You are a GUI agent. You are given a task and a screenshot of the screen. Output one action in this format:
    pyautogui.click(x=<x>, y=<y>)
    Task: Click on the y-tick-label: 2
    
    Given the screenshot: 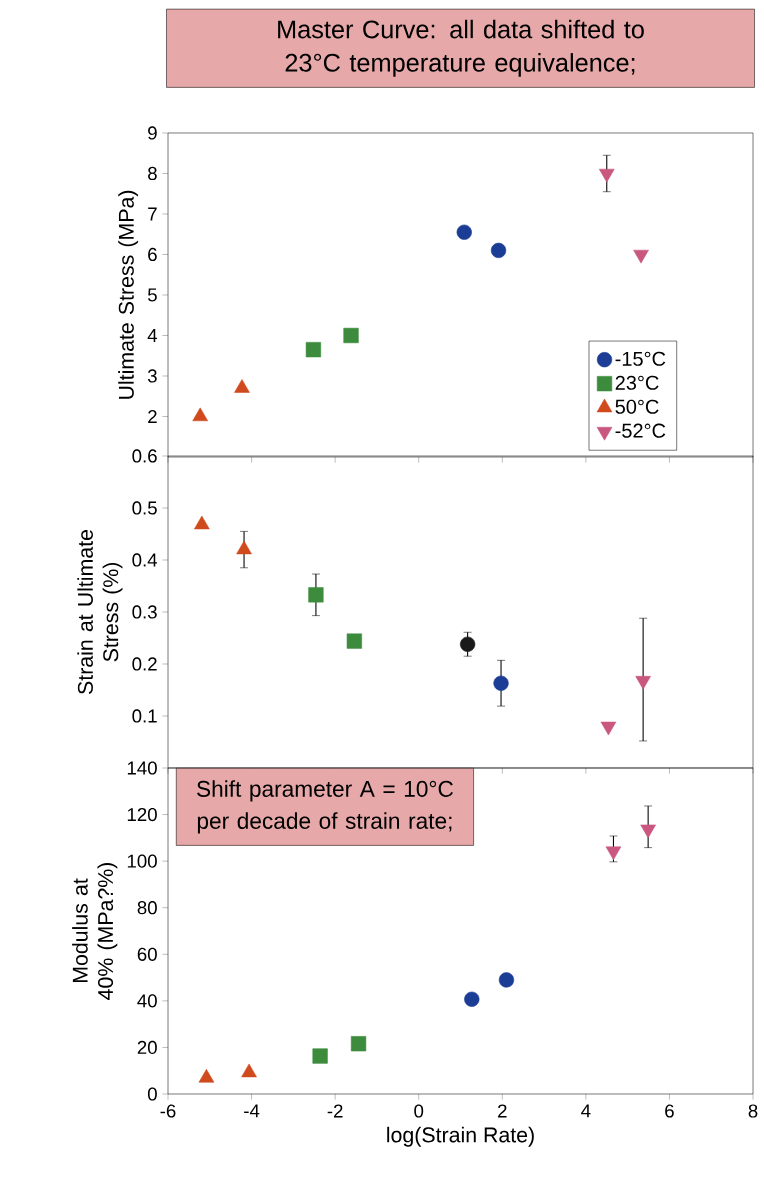 What is the action you would take?
    pyautogui.click(x=152, y=416)
    